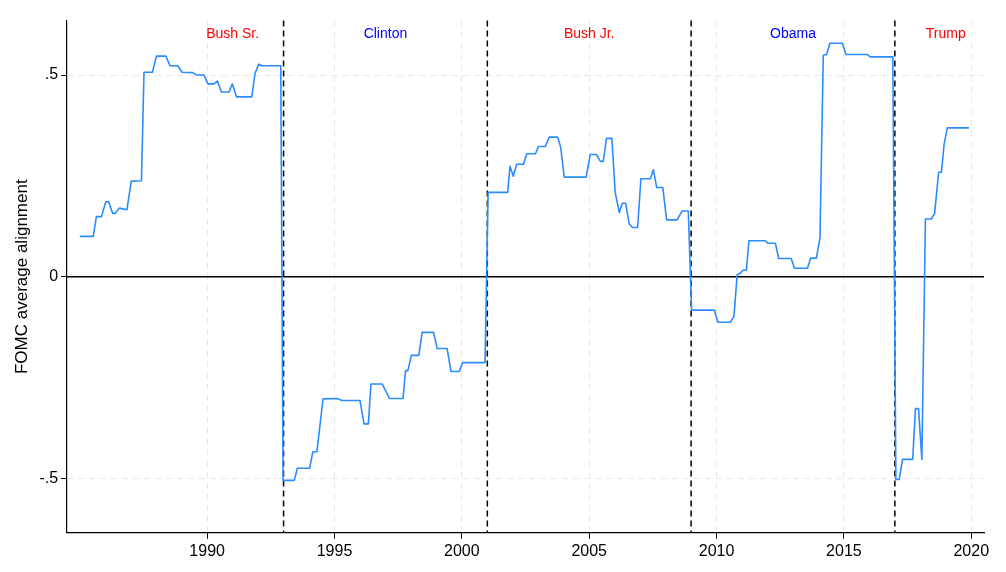 The height and width of the screenshot is (572, 1006). Describe the element at coordinates (844, 550) in the screenshot. I see `x-tick-label: 2015` at that location.